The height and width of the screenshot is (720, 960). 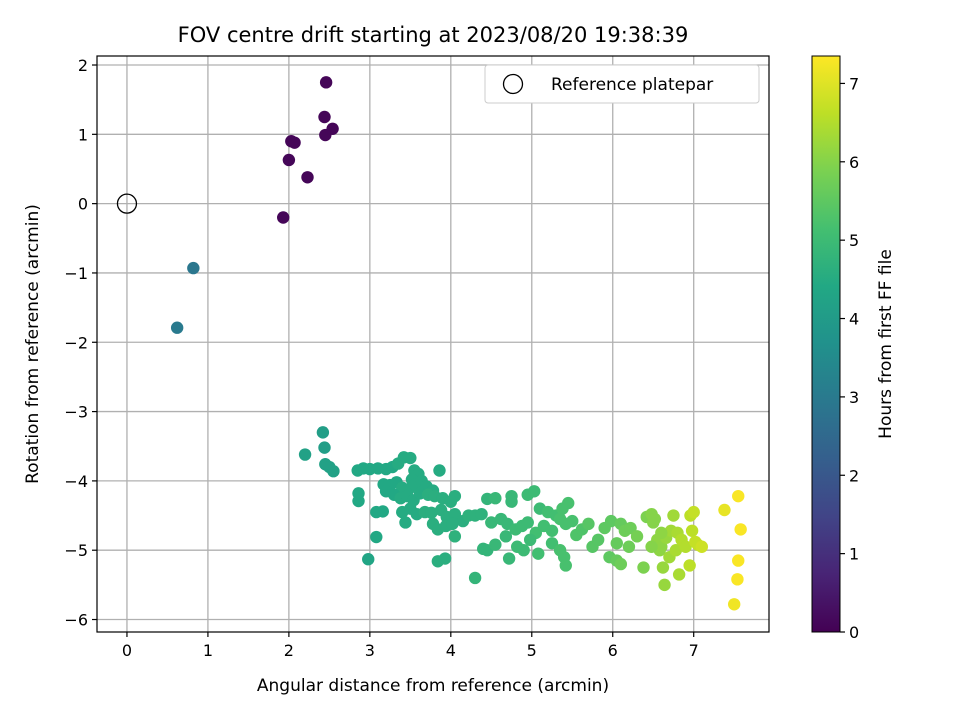 What do you see at coordinates (127, 650) in the screenshot?
I see `x-tick-label: 0` at bounding box center [127, 650].